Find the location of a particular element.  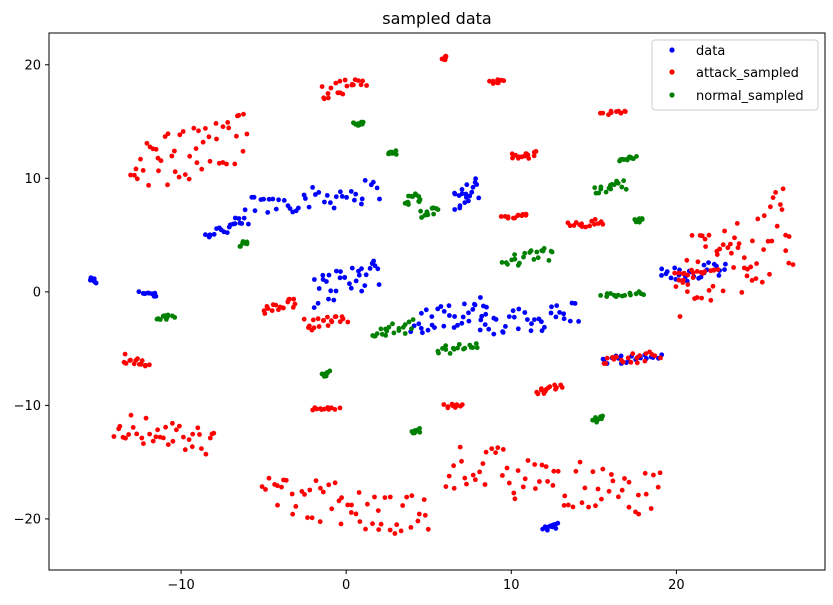

chart-title: sampled data is located at coordinates (436, 18).